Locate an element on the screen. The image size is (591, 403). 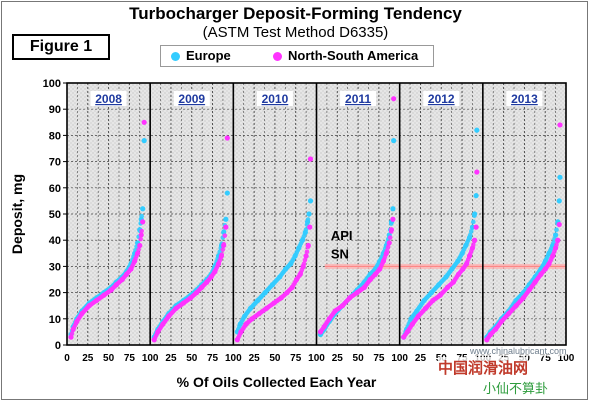
series-north-south-america-2013 is located at coordinates (523, 232).